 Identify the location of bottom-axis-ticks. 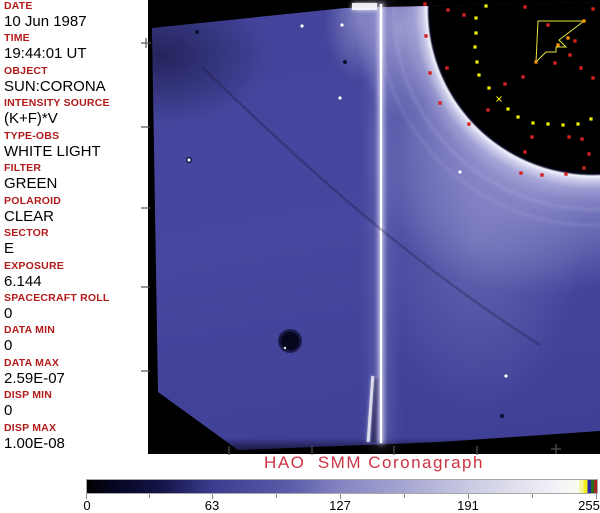
(394, 449).